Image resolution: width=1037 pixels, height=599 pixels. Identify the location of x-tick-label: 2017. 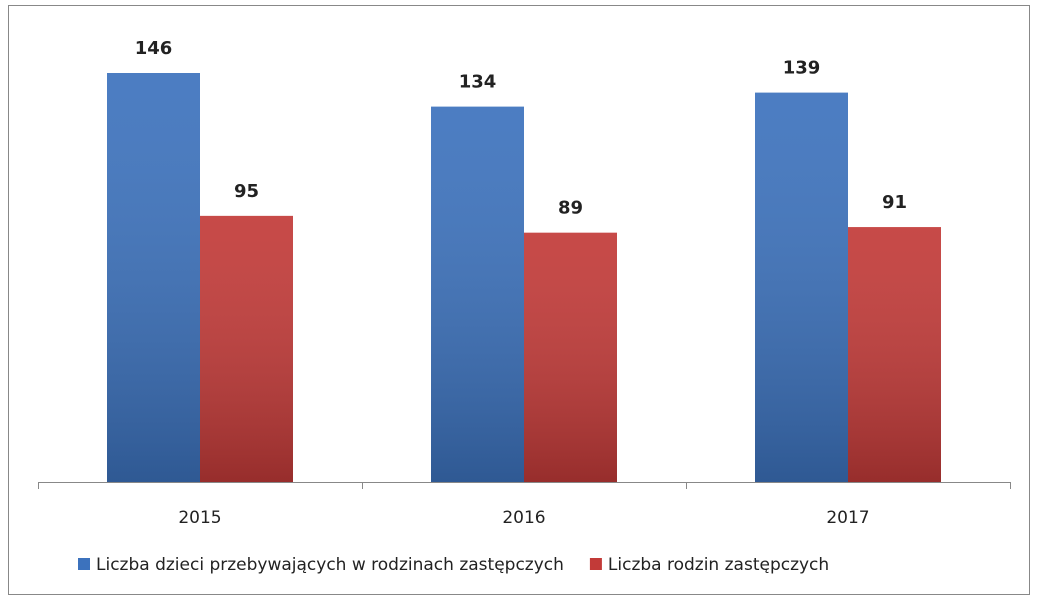
(847, 518).